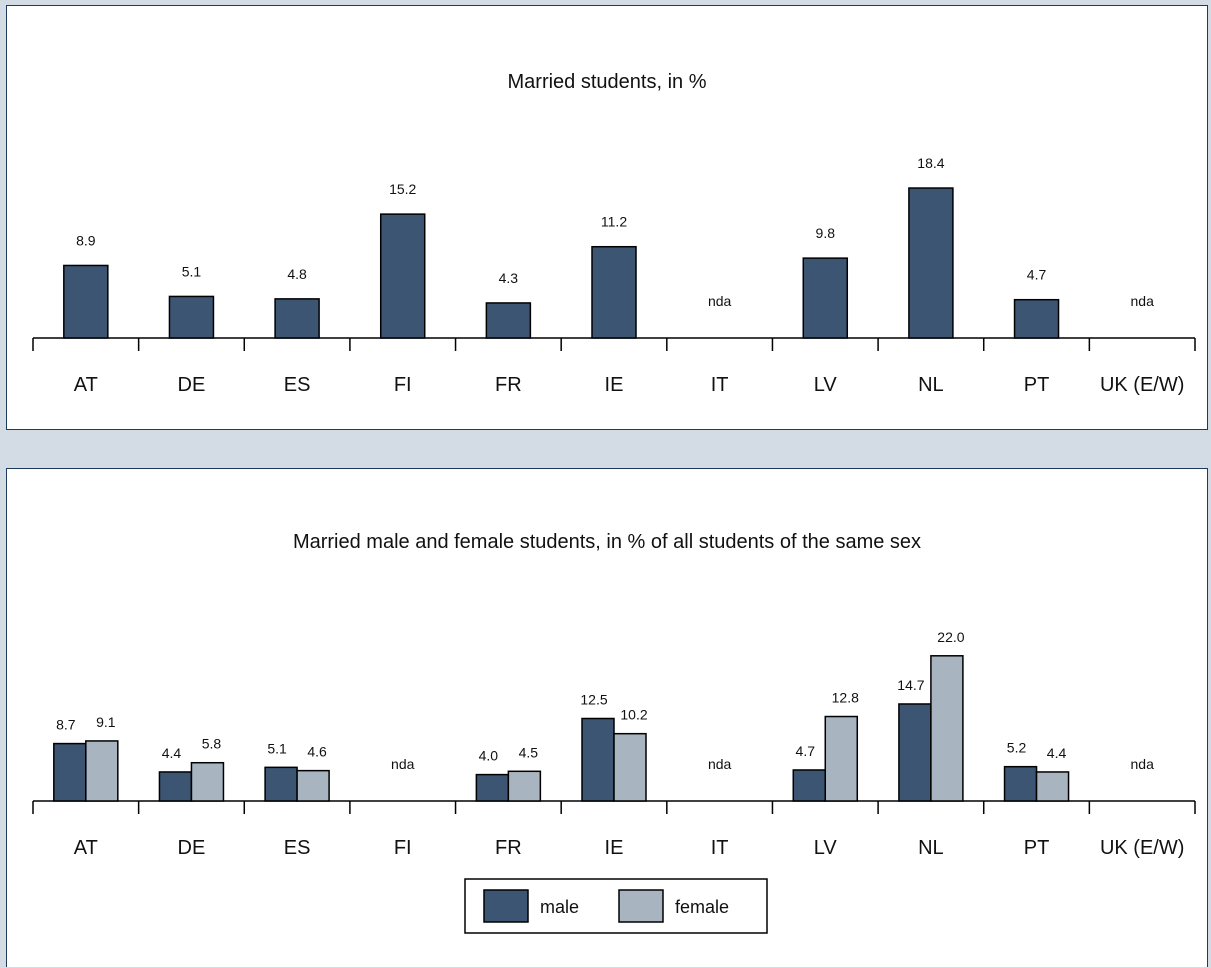 The height and width of the screenshot is (968, 1211). I want to click on data-label: 4.0, so click(489, 756).